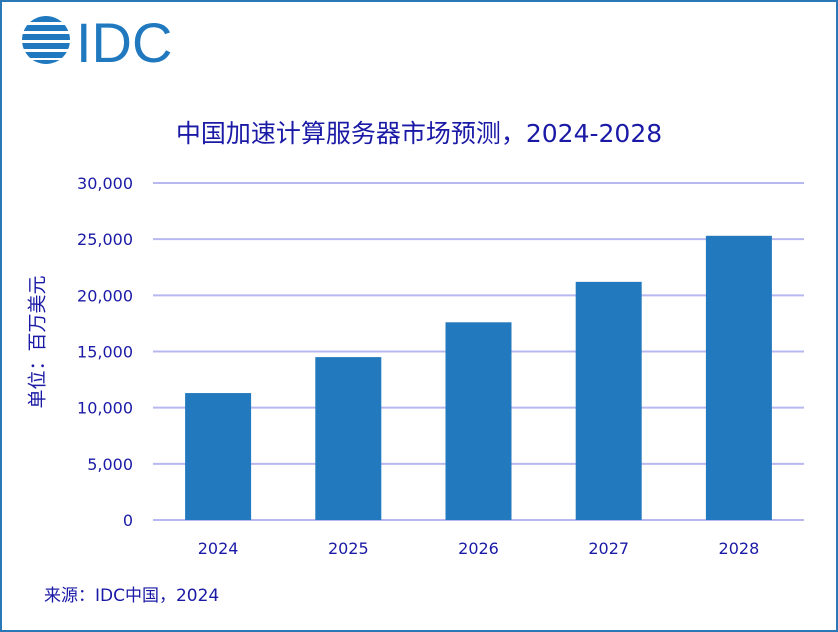  Describe the element at coordinates (105, 352) in the screenshot. I see `y-tick-label: 15,000` at that location.